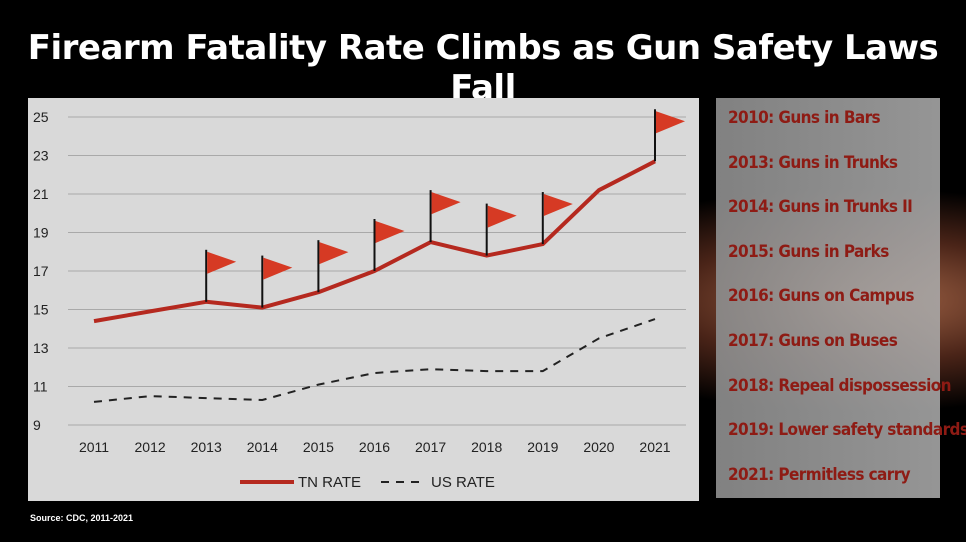 This screenshot has width=966, height=542. Describe the element at coordinates (206, 447) in the screenshot. I see `x-tick-label: 2013` at that location.